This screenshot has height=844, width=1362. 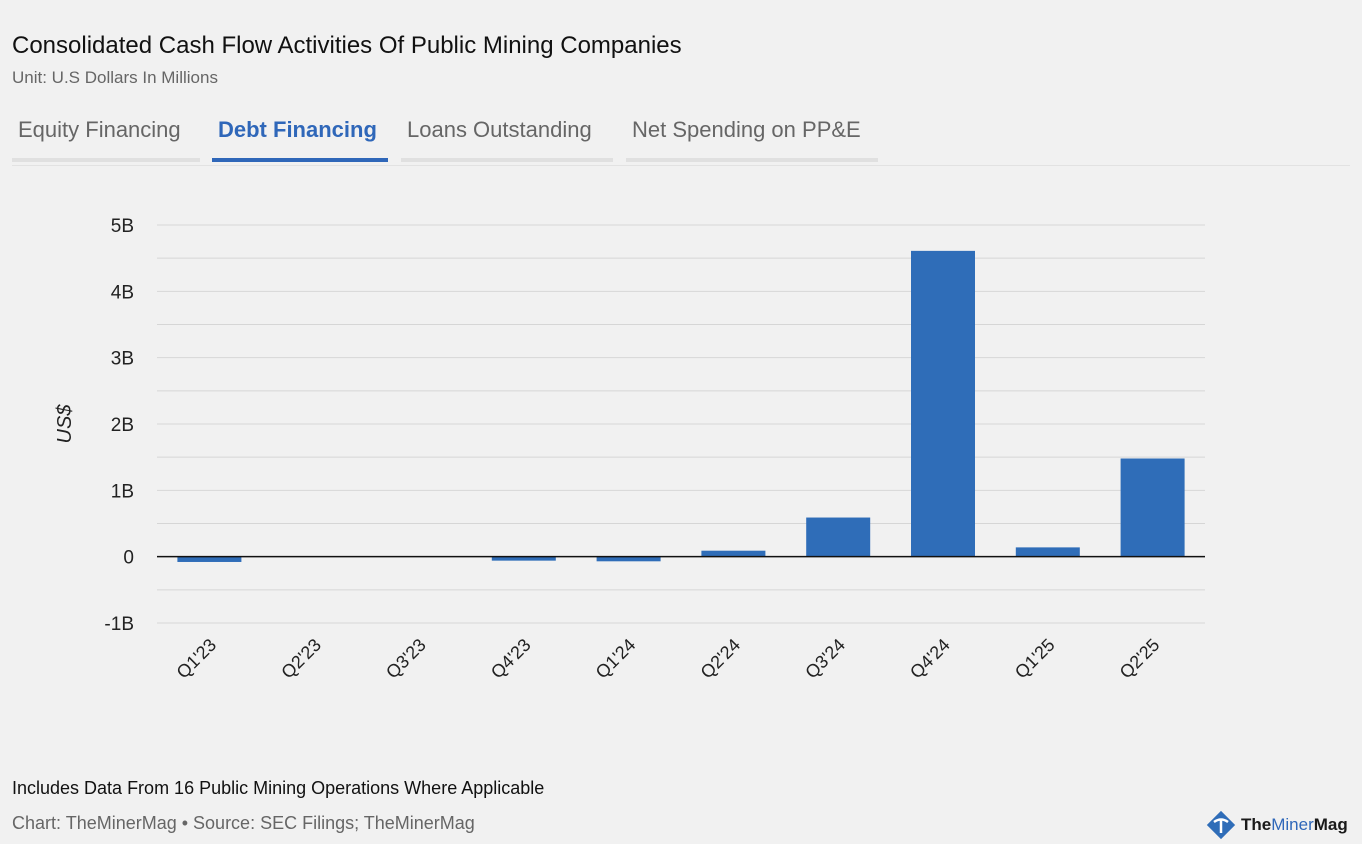 I want to click on x-tick-label: Q1'23, so click(x=197, y=659).